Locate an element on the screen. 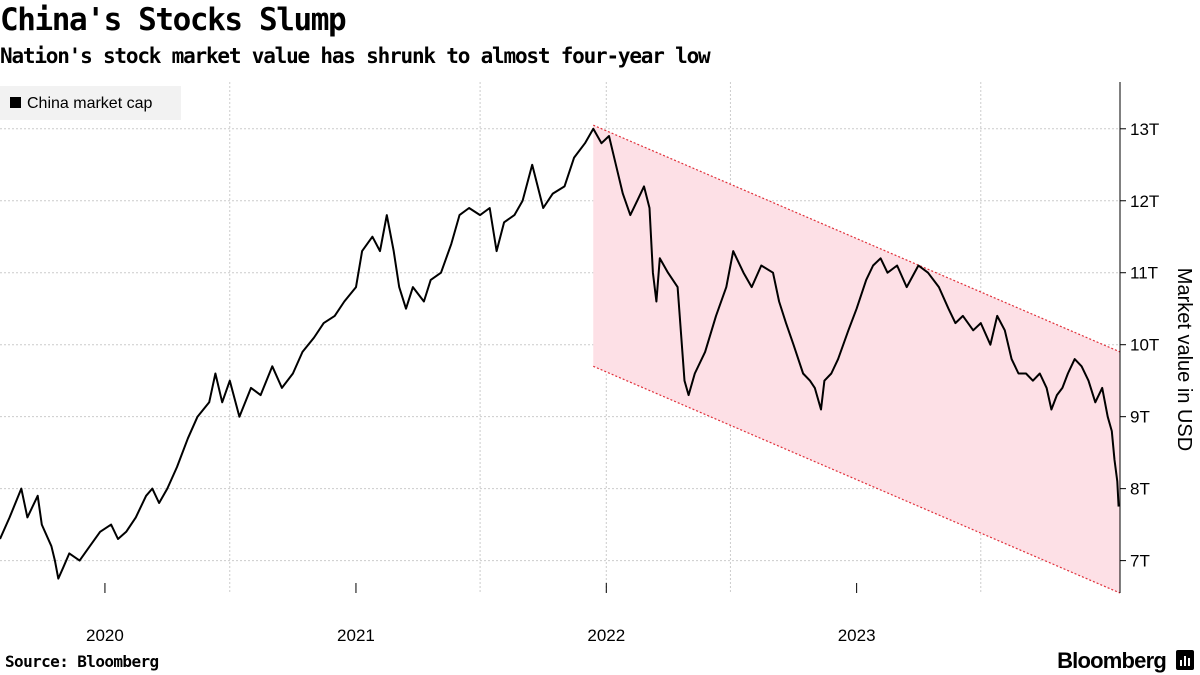 The width and height of the screenshot is (1200, 675). channel-lower-line is located at coordinates (857, 479).